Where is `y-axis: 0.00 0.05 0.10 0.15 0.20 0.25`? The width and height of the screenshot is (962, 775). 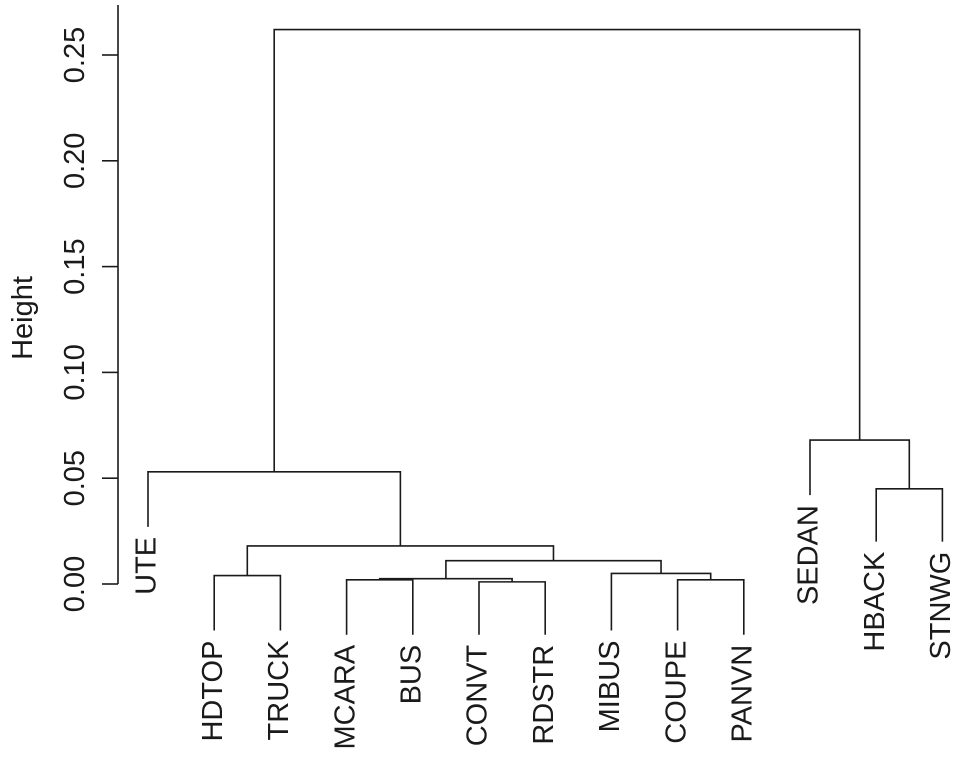 y-axis: 0.00 0.05 0.10 0.15 0.20 0.25 is located at coordinates (89, 308).